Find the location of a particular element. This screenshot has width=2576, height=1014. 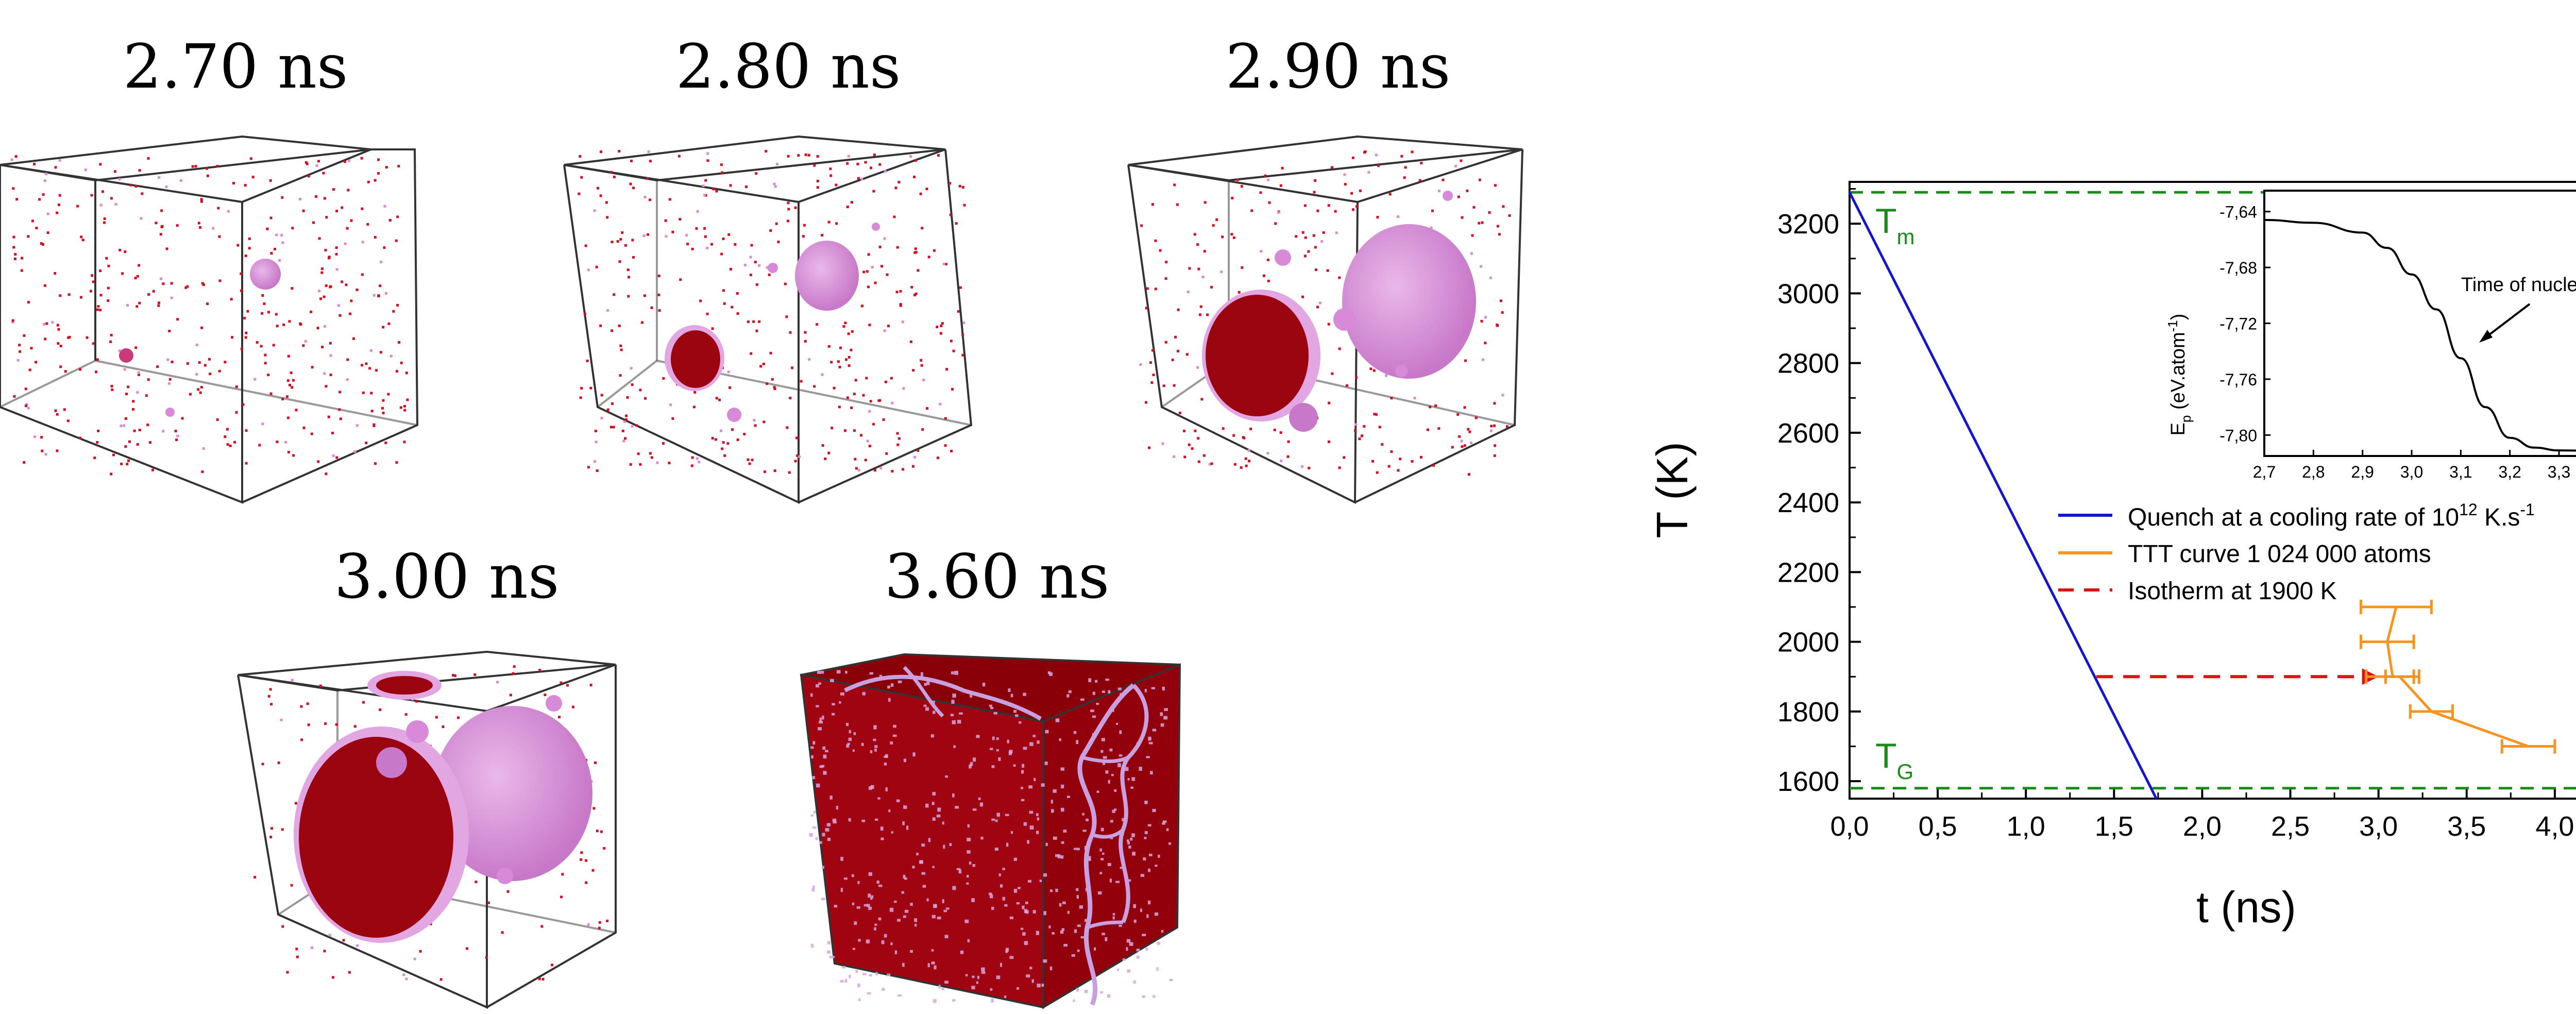

cluster is located at coordinates (1401, 371).